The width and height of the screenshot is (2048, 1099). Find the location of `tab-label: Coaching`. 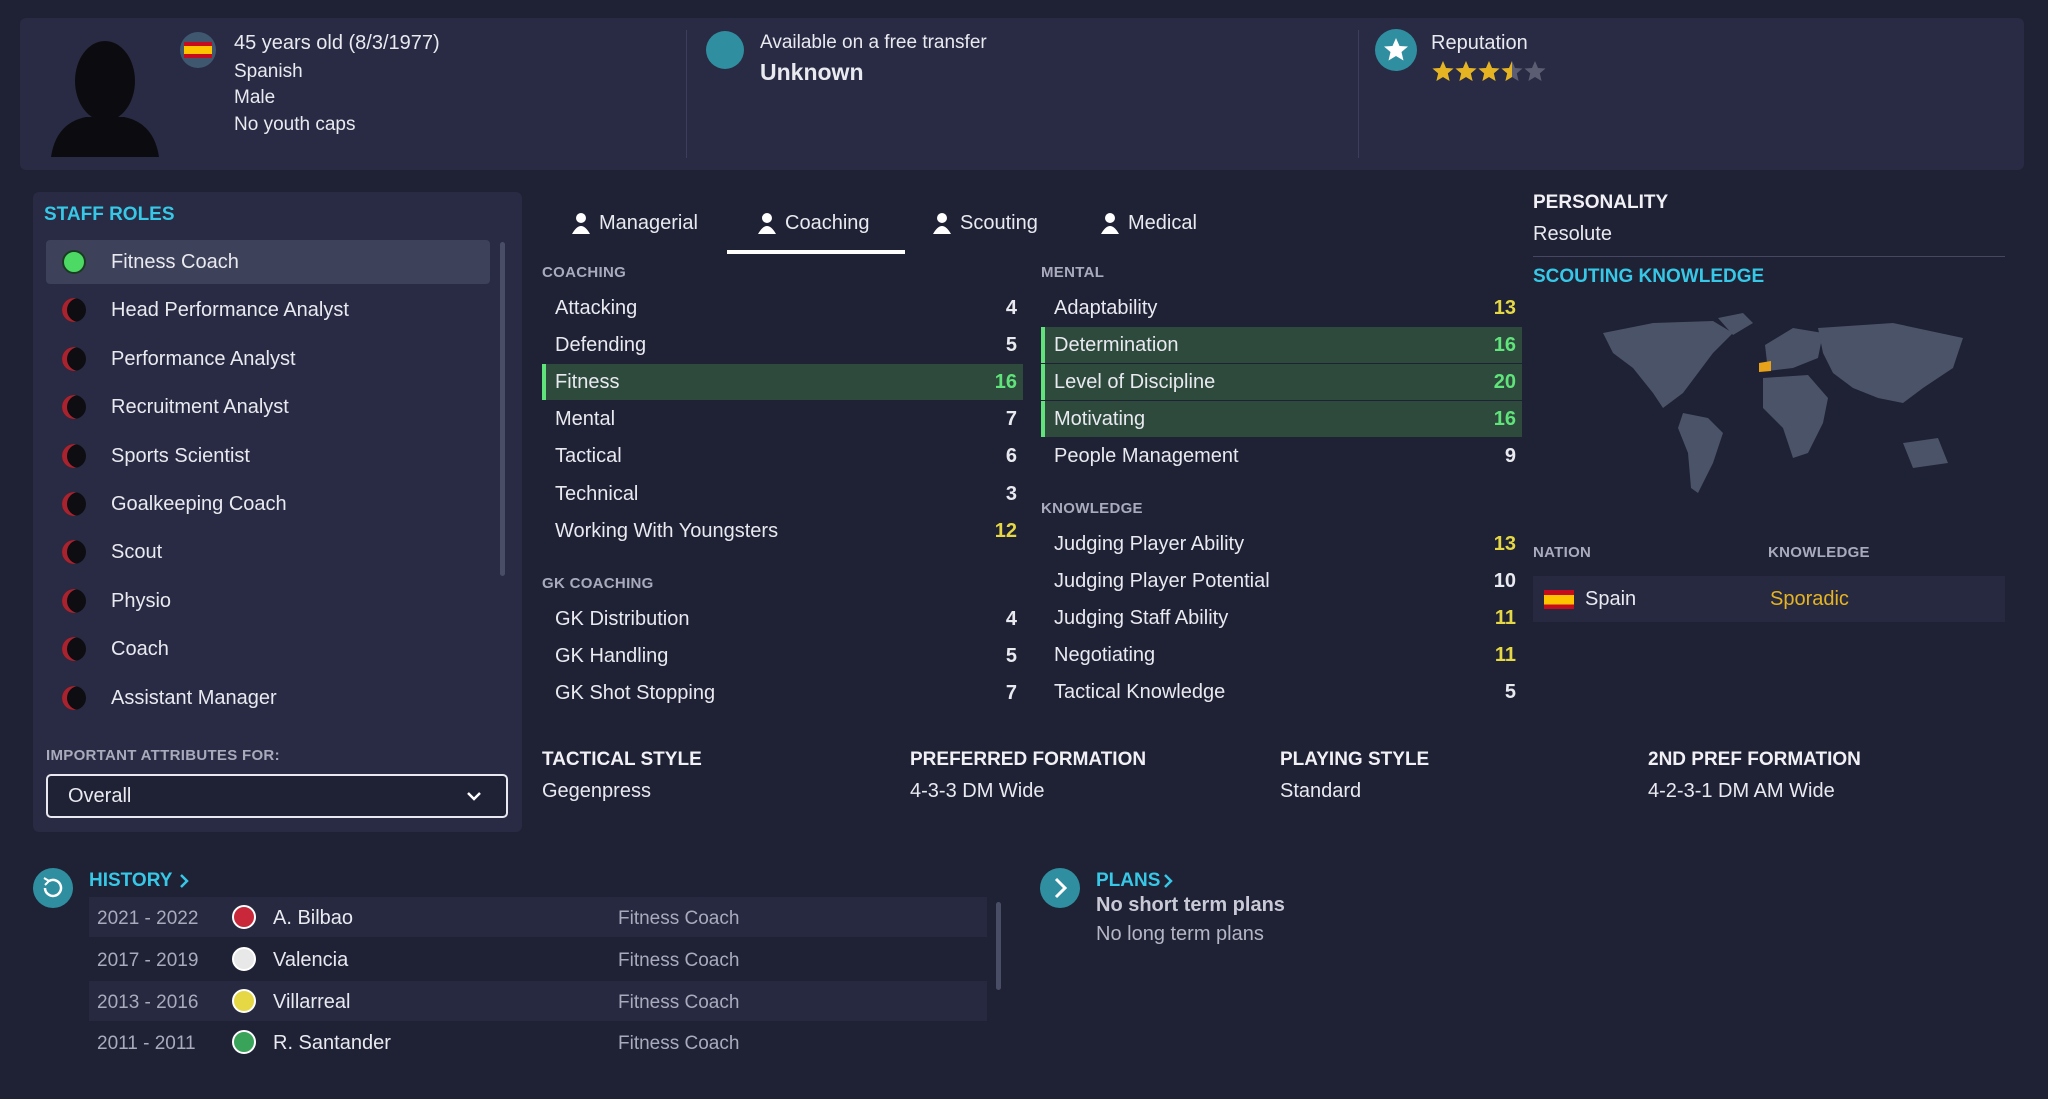

tab-label: Coaching is located at coordinates (827, 223).